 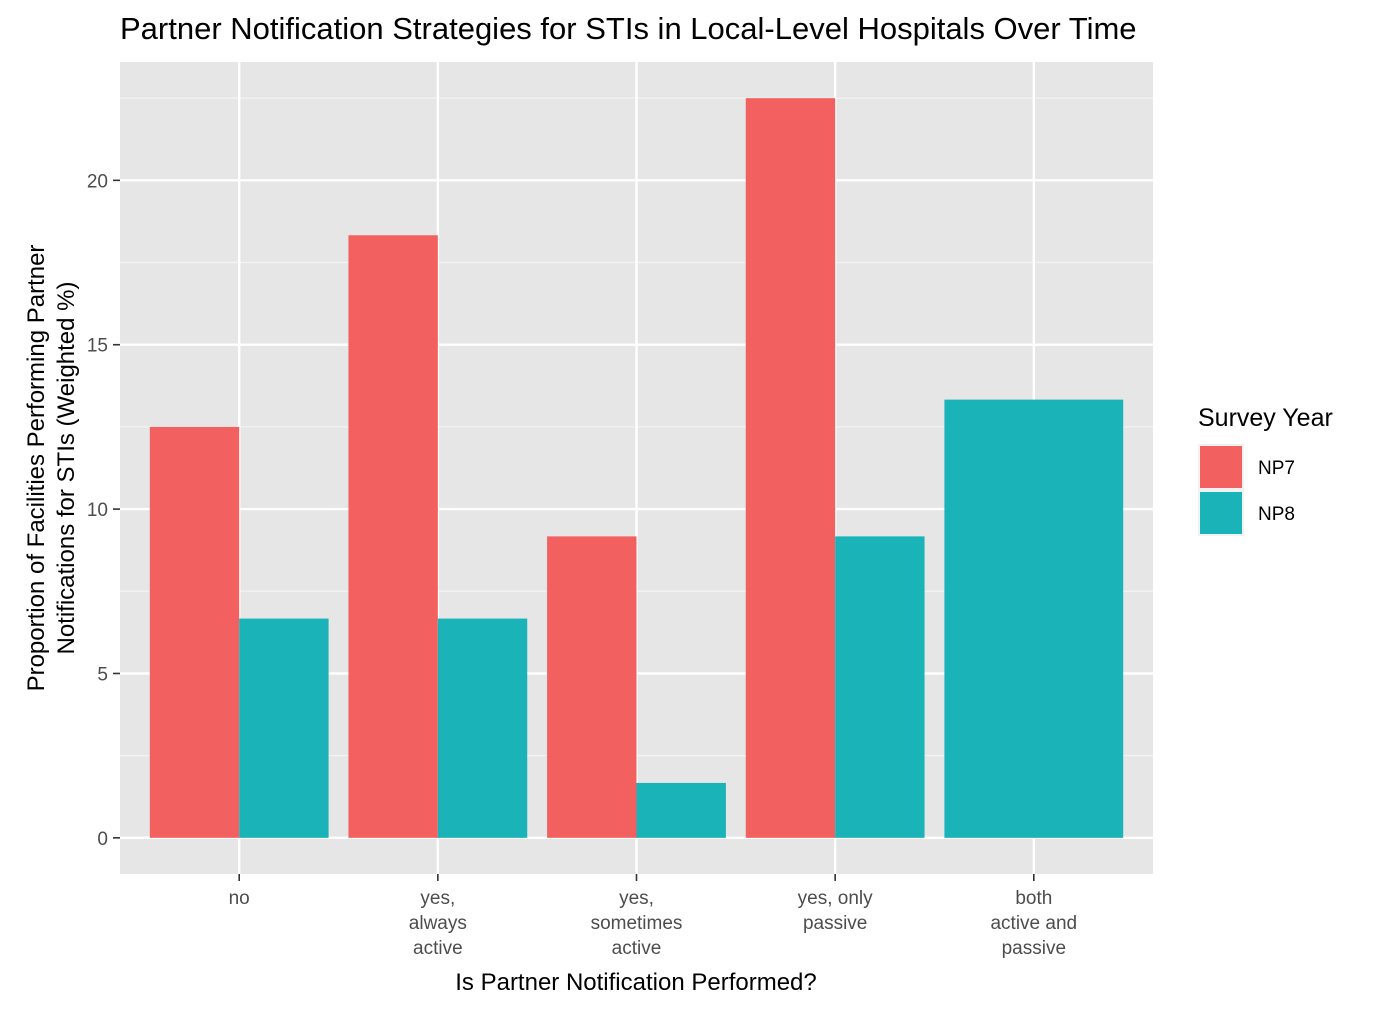 I want to click on x-tick-label: both active and passive, so click(x=1033, y=923).